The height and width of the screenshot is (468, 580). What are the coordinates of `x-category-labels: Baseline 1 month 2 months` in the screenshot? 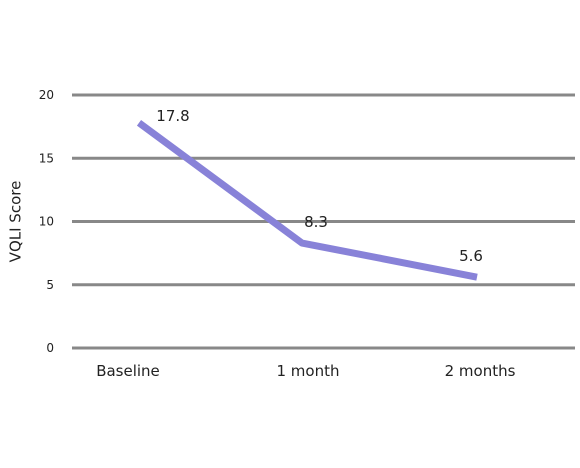 It's located at (305, 371).